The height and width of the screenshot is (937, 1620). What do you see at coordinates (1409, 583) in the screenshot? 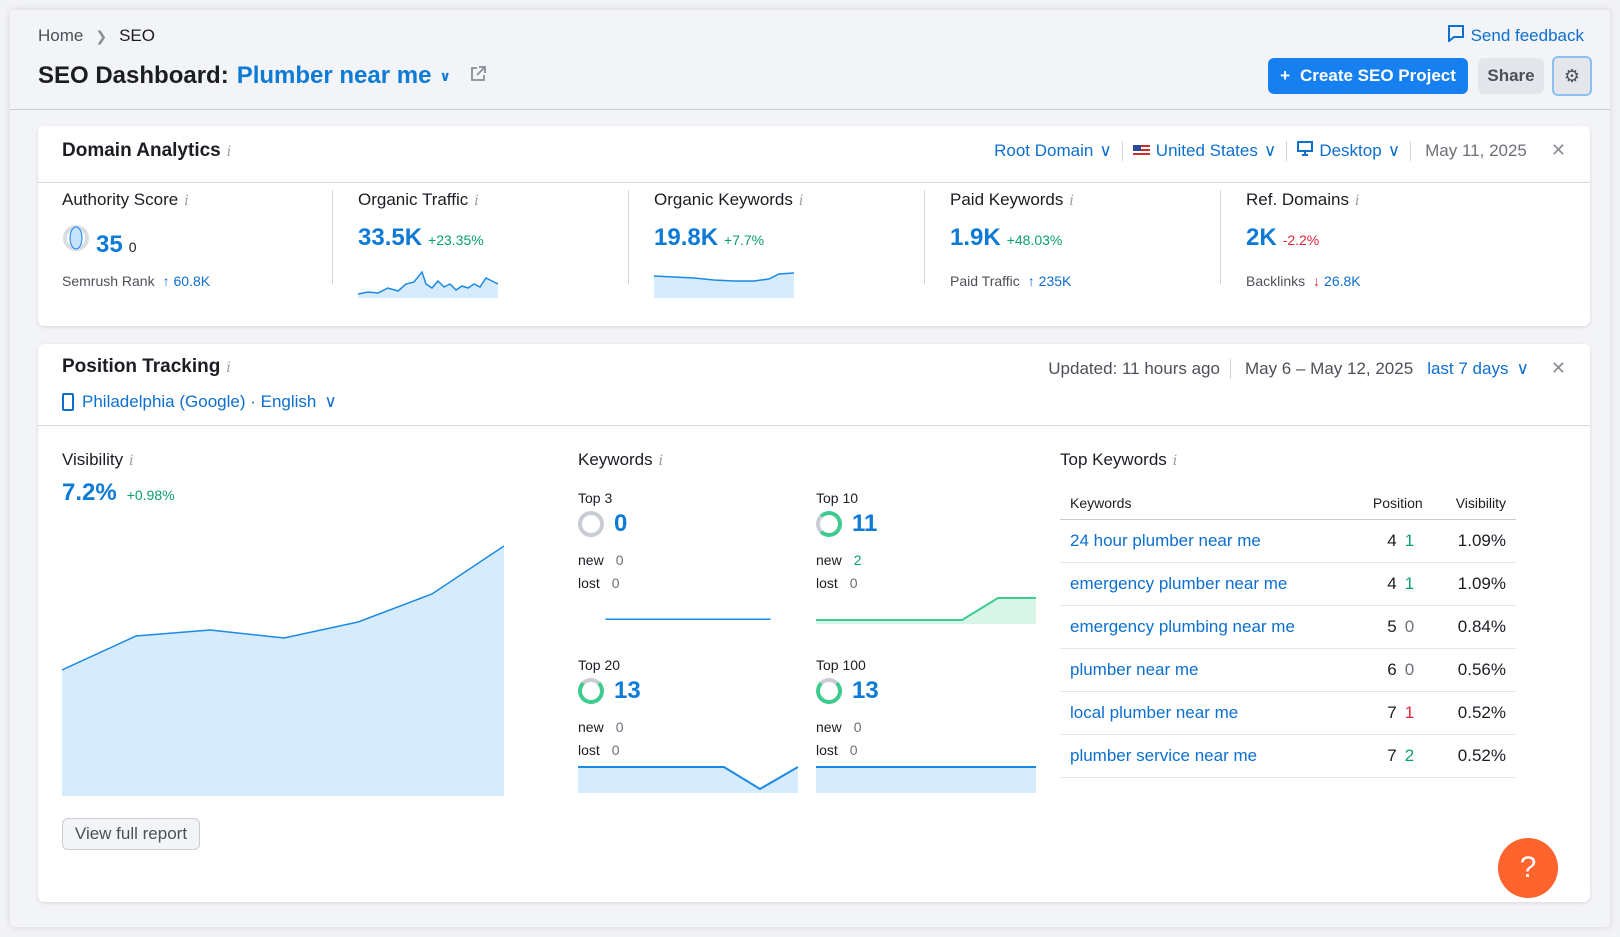
I see `position-change: 1` at bounding box center [1409, 583].